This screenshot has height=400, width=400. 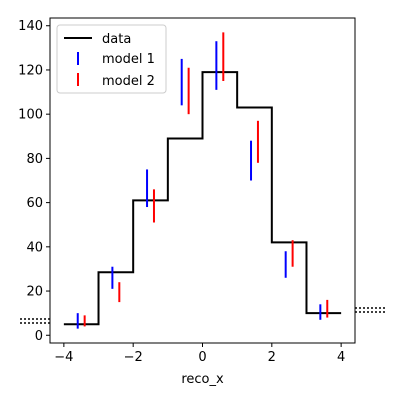 What do you see at coordinates (116, 39) in the screenshot?
I see `legend-data-label: data` at bounding box center [116, 39].